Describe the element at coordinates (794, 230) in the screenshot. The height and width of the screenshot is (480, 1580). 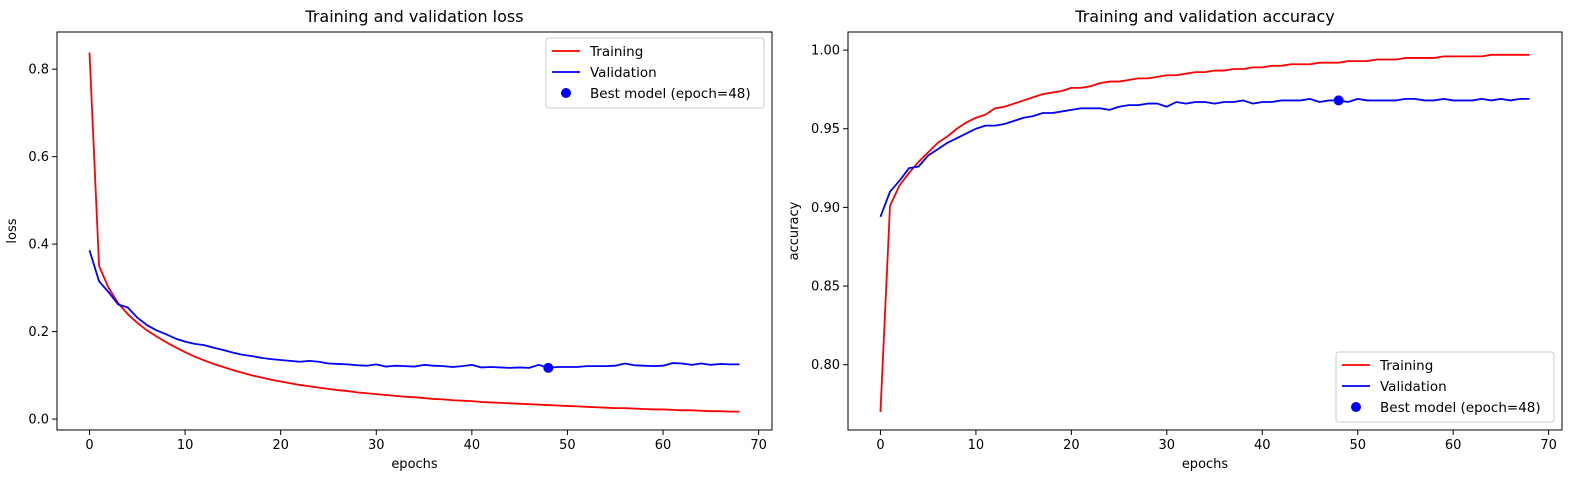
I see `y-axis-label: accuracy` at that location.